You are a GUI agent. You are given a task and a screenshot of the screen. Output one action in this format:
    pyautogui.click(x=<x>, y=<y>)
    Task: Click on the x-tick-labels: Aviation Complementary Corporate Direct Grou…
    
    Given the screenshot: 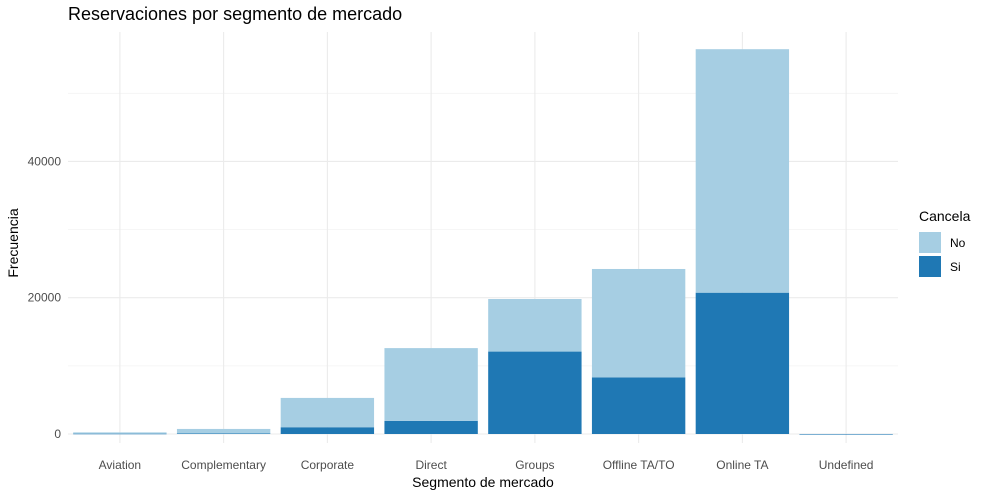 What is the action you would take?
    pyautogui.click(x=486, y=465)
    